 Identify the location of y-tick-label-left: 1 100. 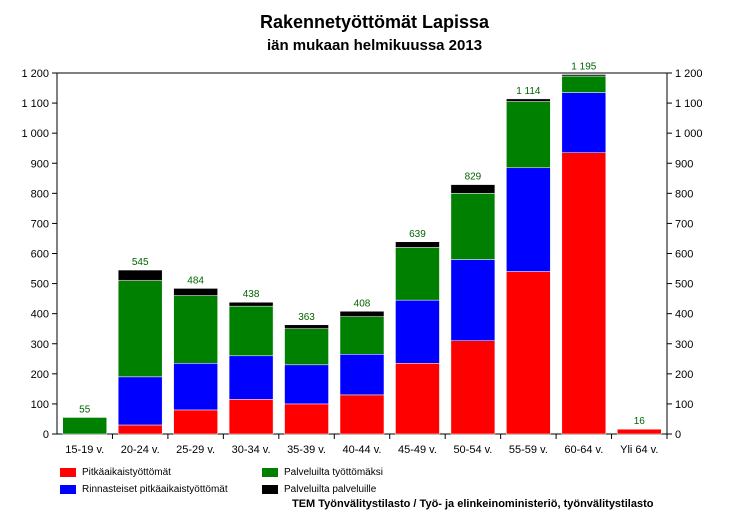
(35, 104).